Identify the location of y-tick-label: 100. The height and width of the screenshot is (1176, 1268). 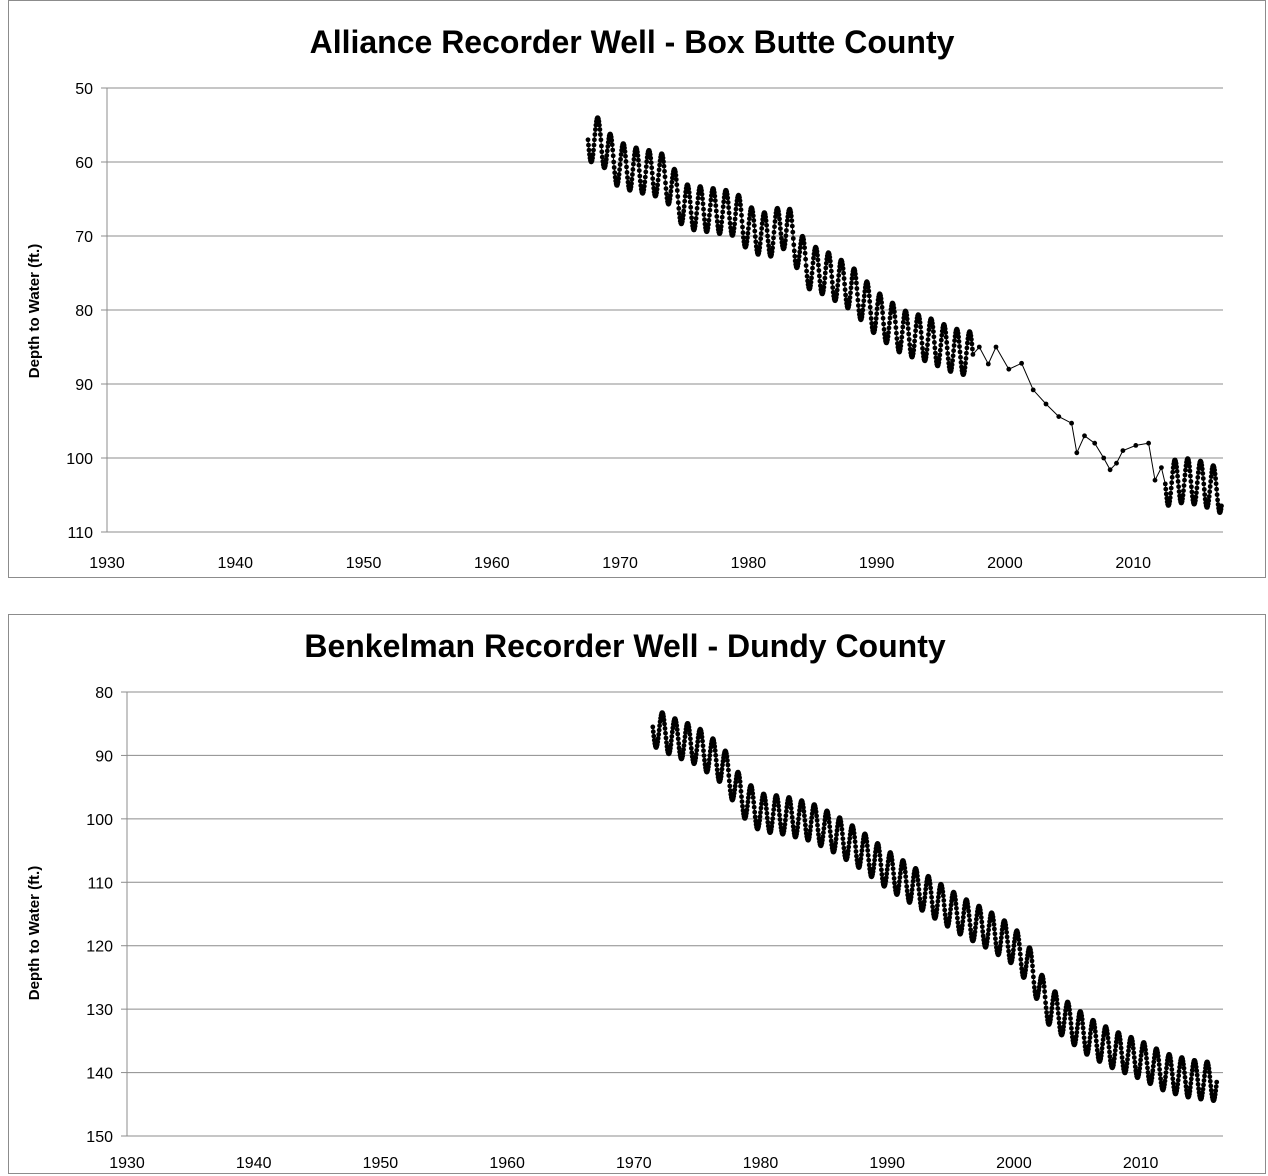
(79, 459).